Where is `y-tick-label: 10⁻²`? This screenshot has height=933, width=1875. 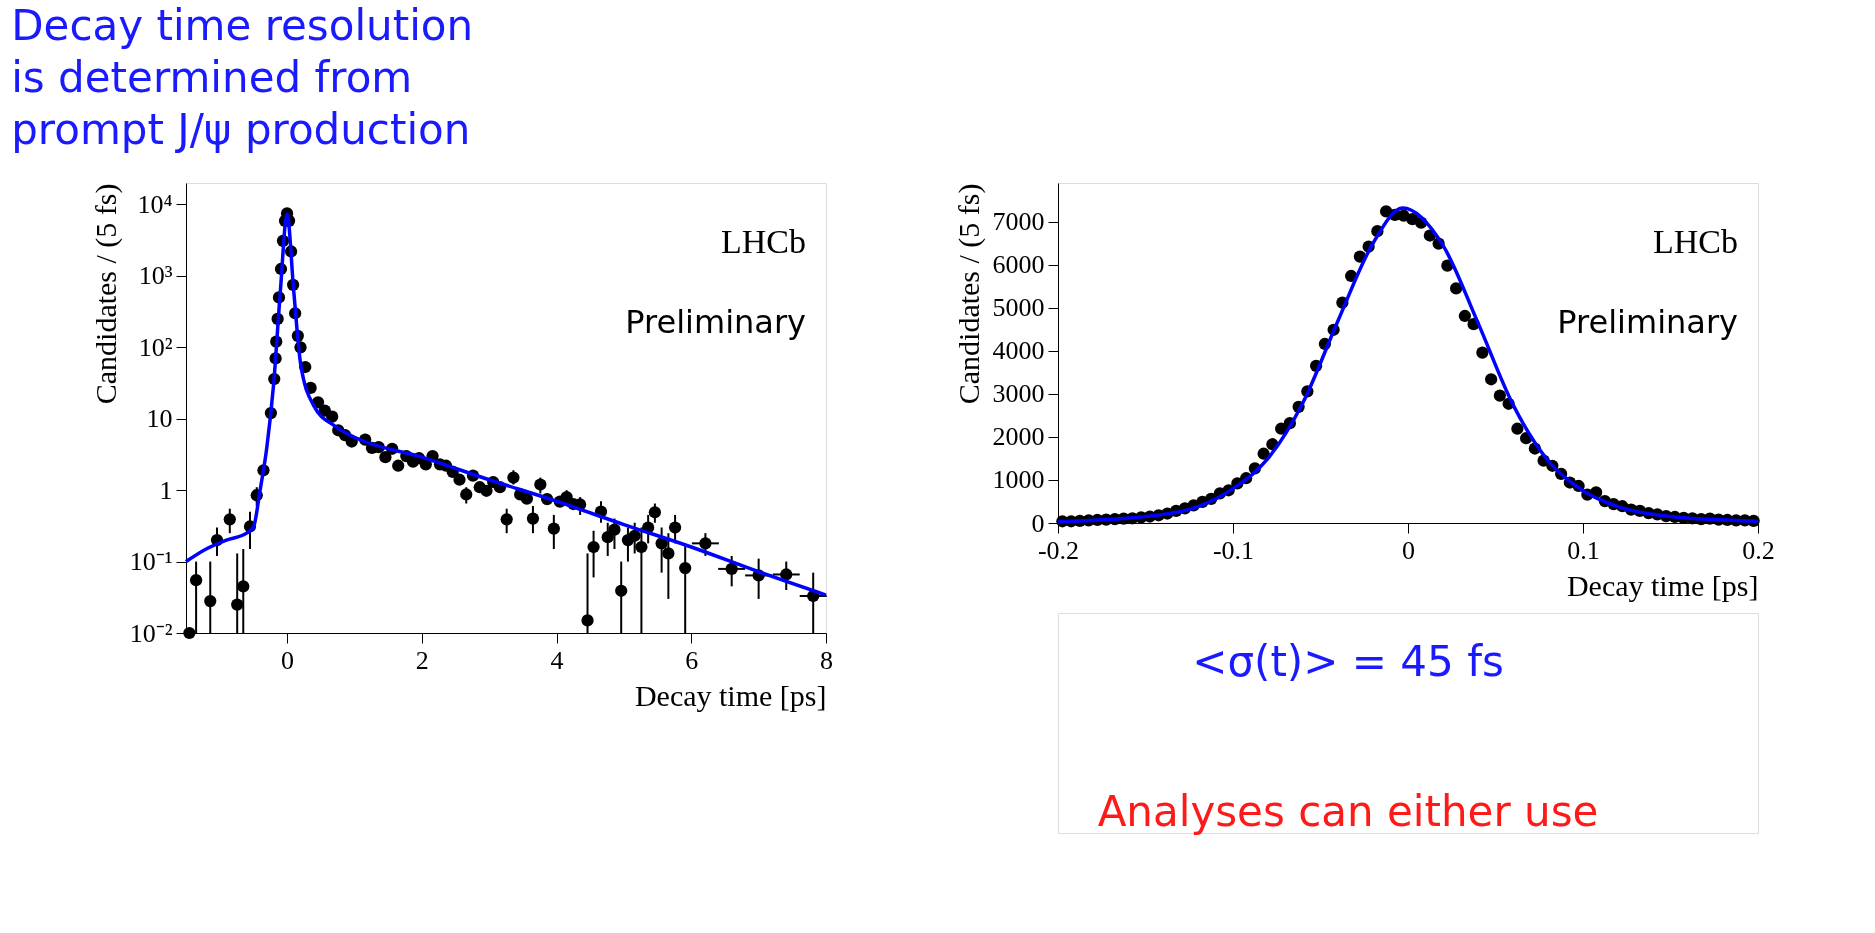
y-tick-label: 10⁻² is located at coordinates (151, 633).